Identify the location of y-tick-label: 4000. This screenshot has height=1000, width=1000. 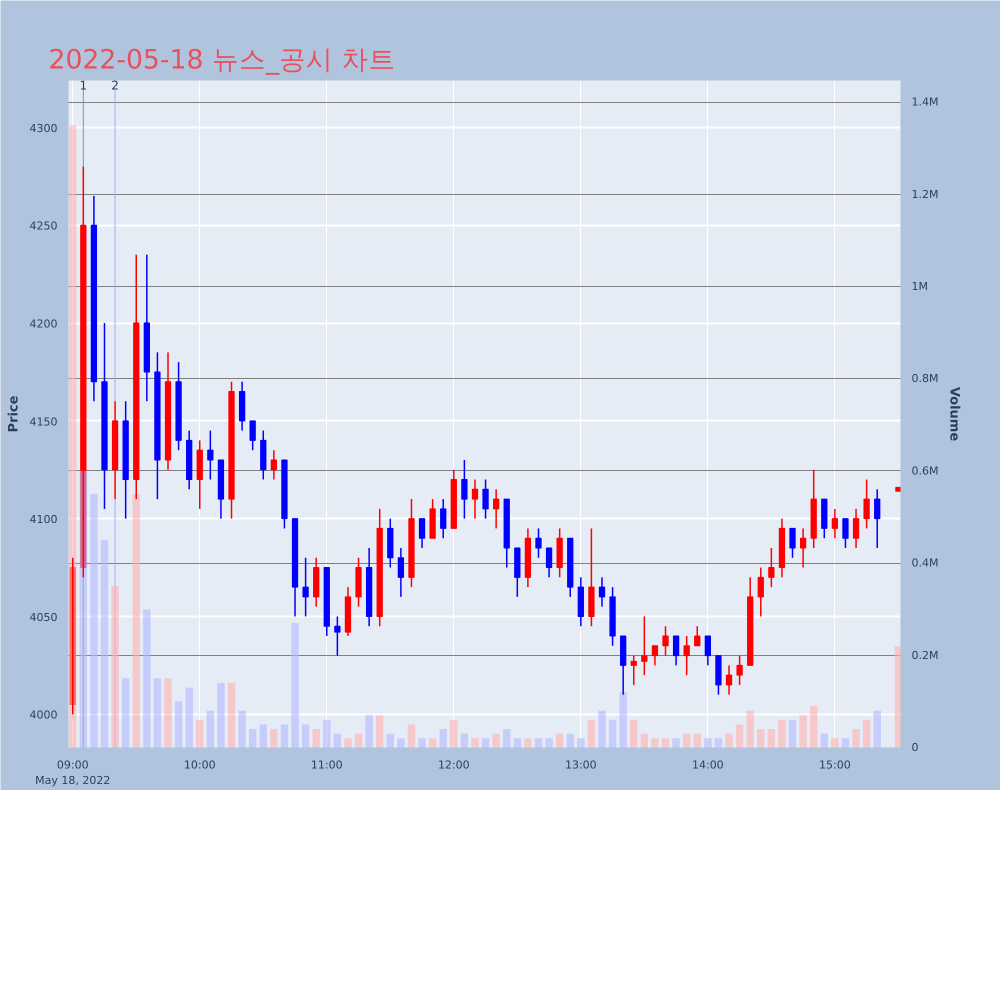
(44, 715).